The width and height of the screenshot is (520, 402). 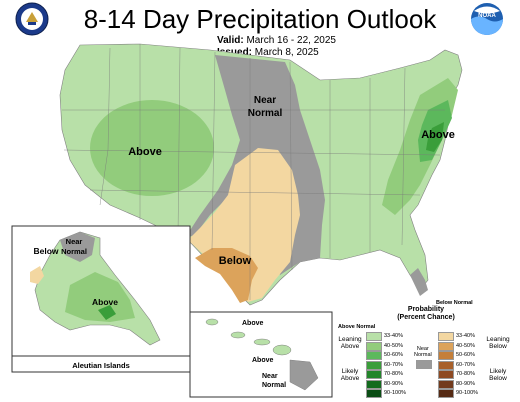 I want to click on alaska-label-below: Below, so click(x=45, y=251).